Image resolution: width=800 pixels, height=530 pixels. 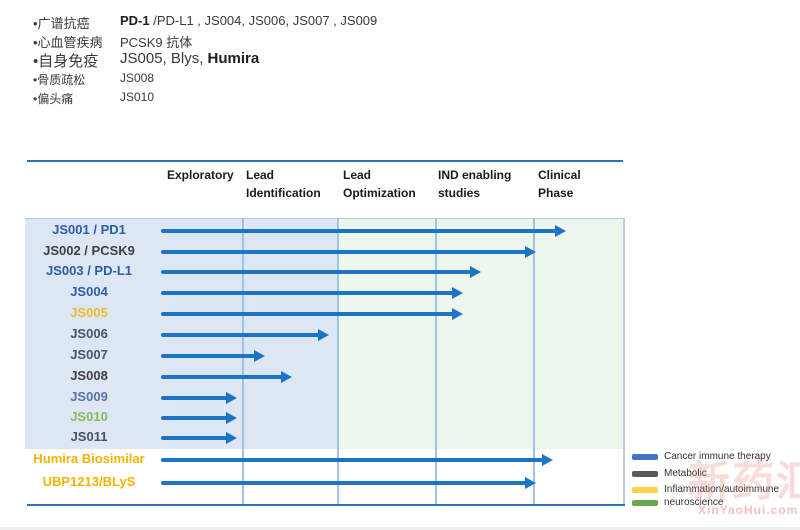 What do you see at coordinates (326, 505) in the screenshot?
I see `table-bottom-border` at bounding box center [326, 505].